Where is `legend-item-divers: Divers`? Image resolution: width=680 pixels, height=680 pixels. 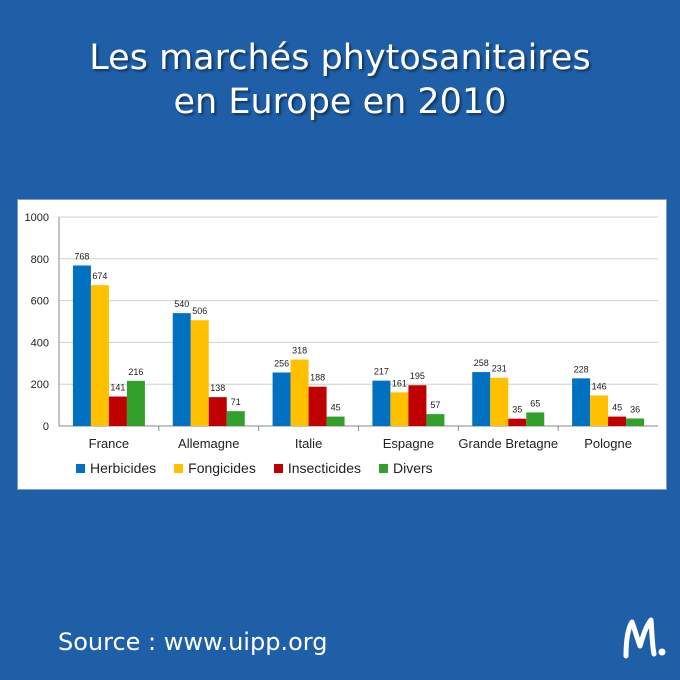 legend-item-divers: Divers is located at coordinates (406, 468).